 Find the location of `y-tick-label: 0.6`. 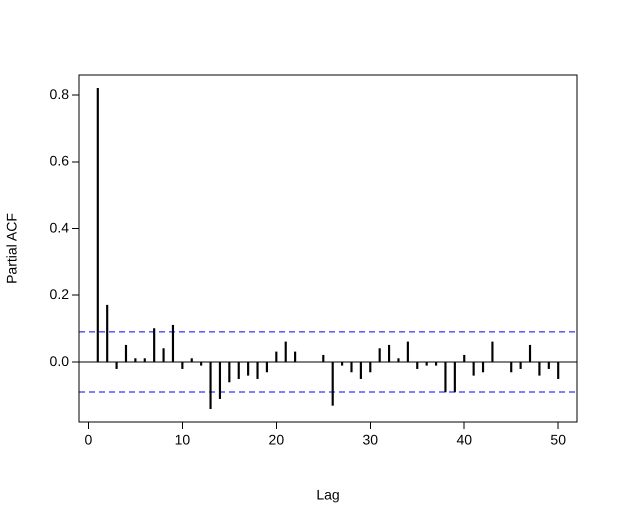

y-tick-label: 0.6 is located at coordinates (60, 160).